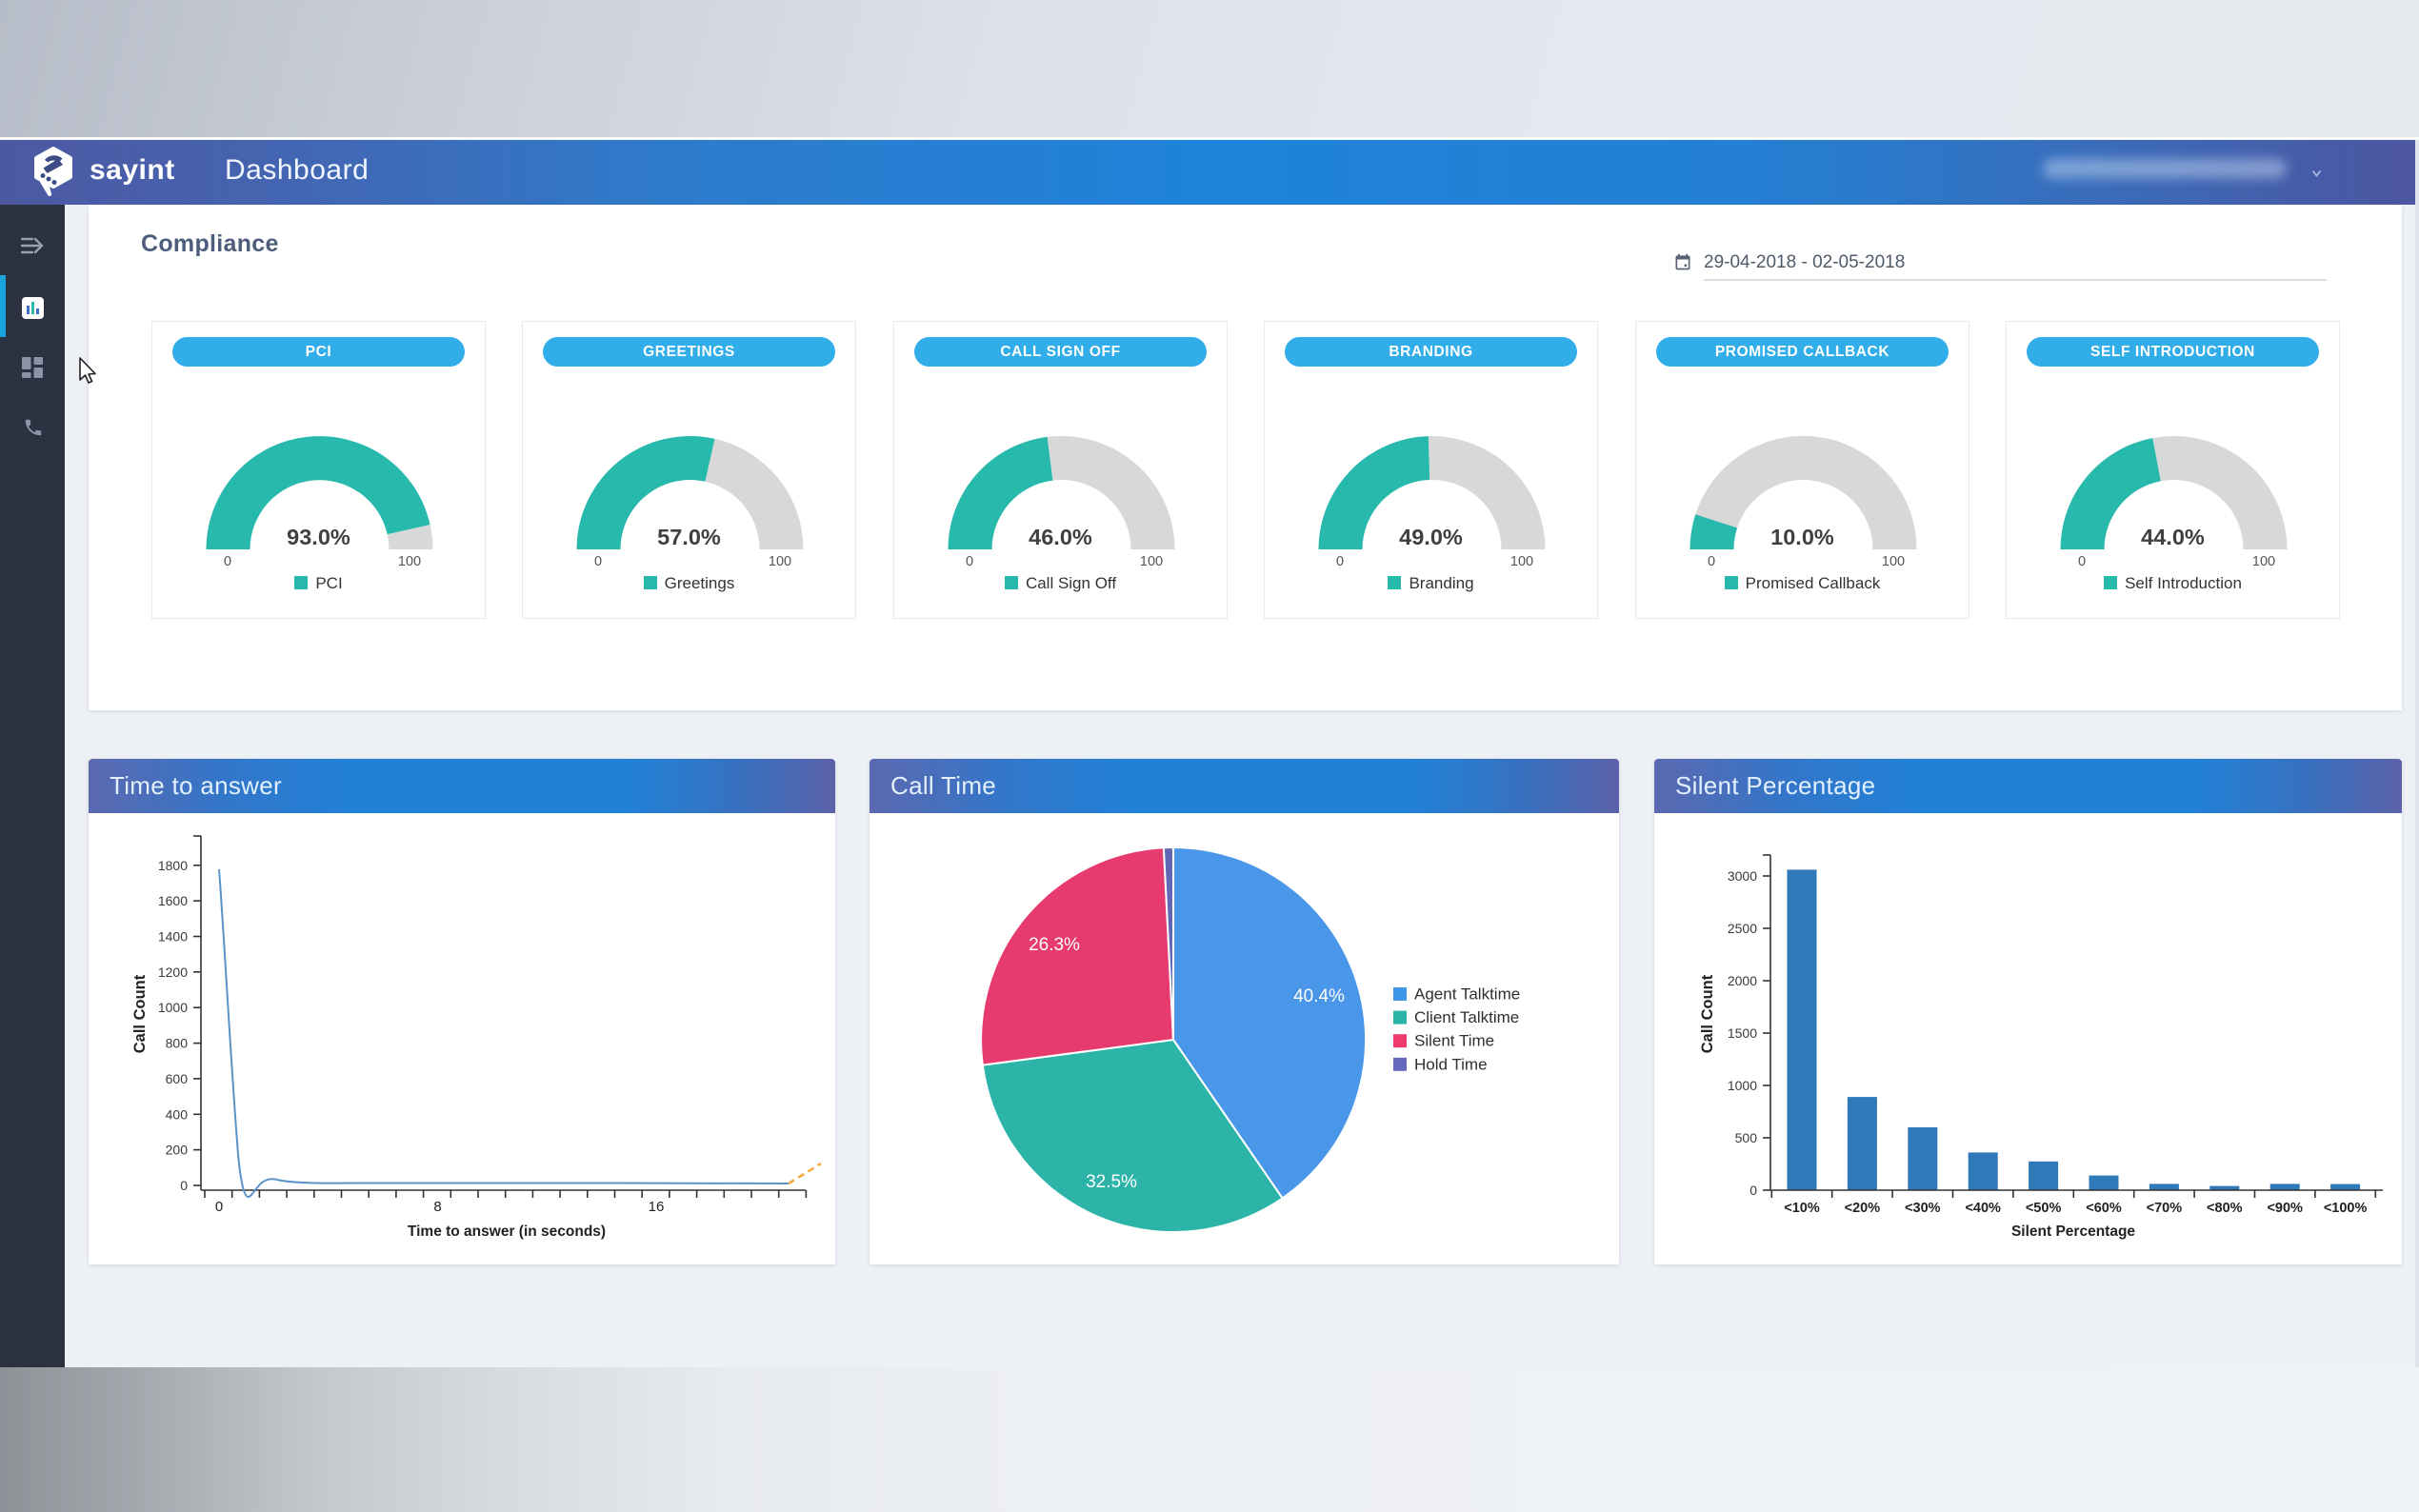 This screenshot has width=2419, height=1512. Describe the element at coordinates (1742, 876) in the screenshot. I see `svg-text: 3000` at that location.